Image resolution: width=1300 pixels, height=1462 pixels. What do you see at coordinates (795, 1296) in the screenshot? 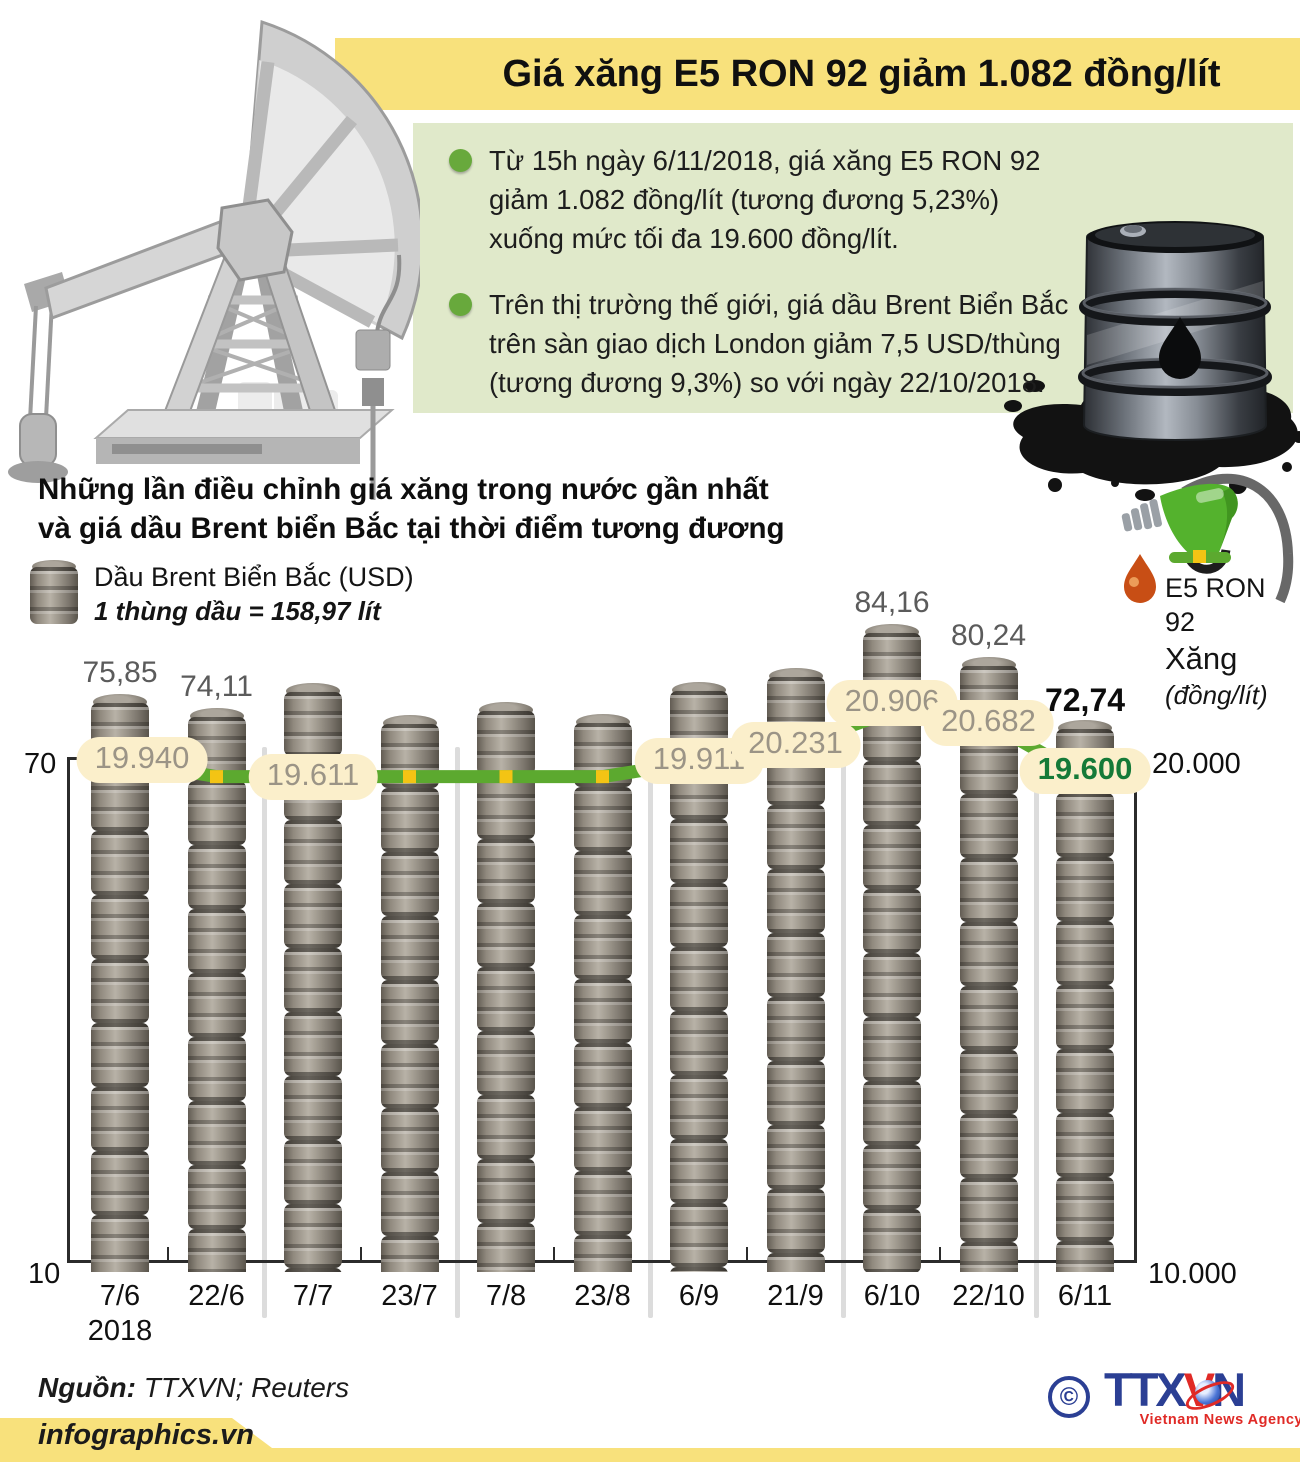
I see `date-label: 21/9` at bounding box center [795, 1296].